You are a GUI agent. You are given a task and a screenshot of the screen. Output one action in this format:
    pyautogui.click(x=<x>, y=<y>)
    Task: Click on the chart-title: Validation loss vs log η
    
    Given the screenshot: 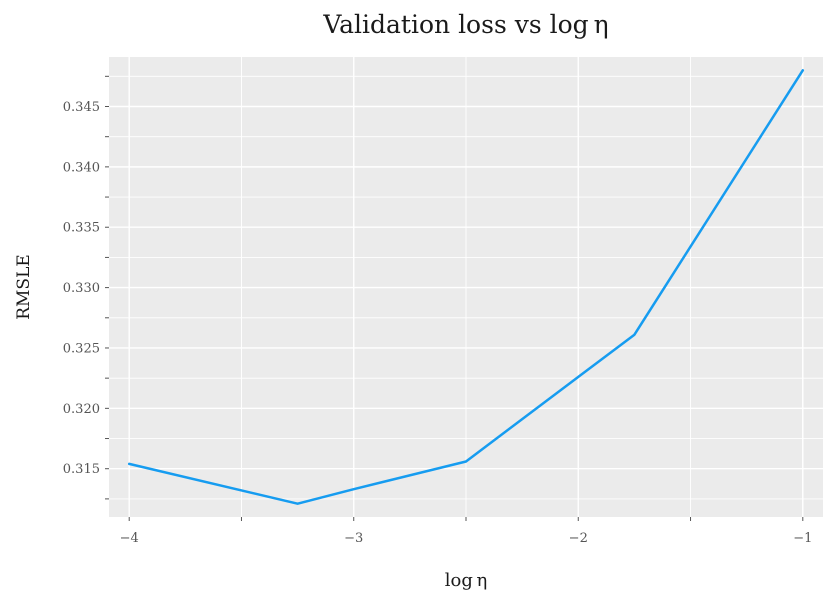 What is the action you would take?
    pyautogui.click(x=466, y=24)
    